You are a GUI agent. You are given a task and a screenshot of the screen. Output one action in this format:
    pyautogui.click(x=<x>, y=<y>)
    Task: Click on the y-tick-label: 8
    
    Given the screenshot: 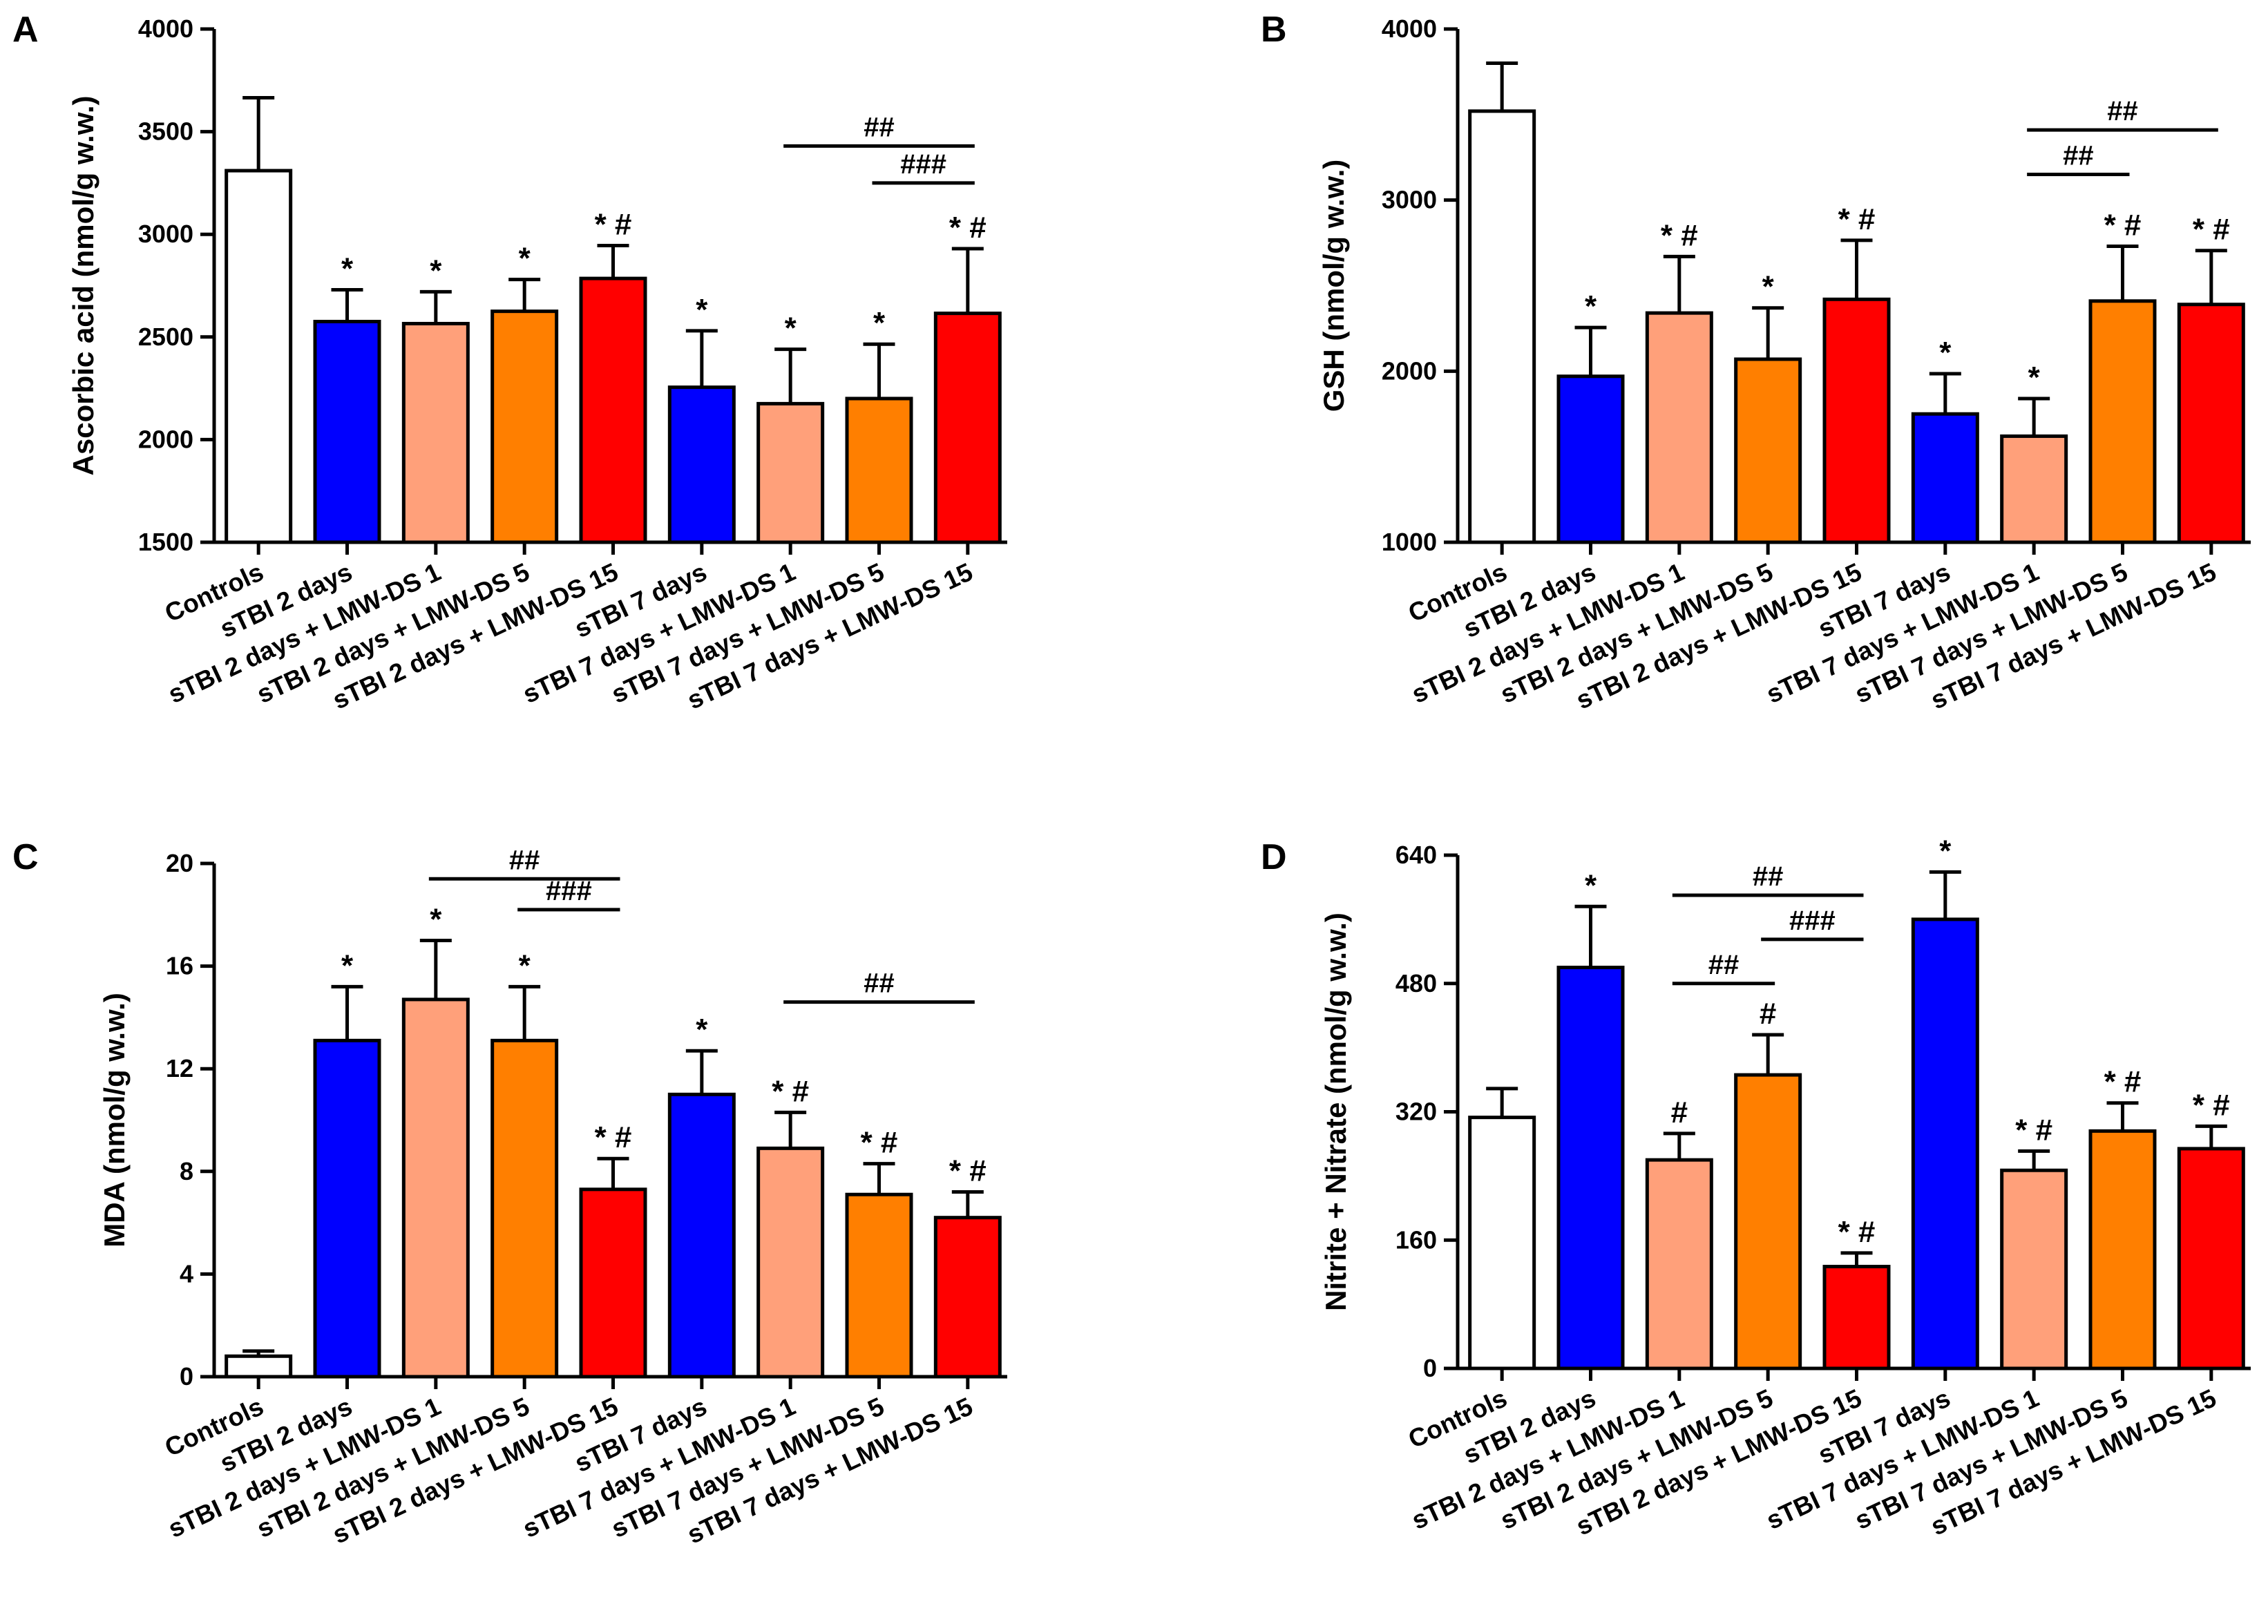 What is the action you would take?
    pyautogui.click(x=186, y=1171)
    